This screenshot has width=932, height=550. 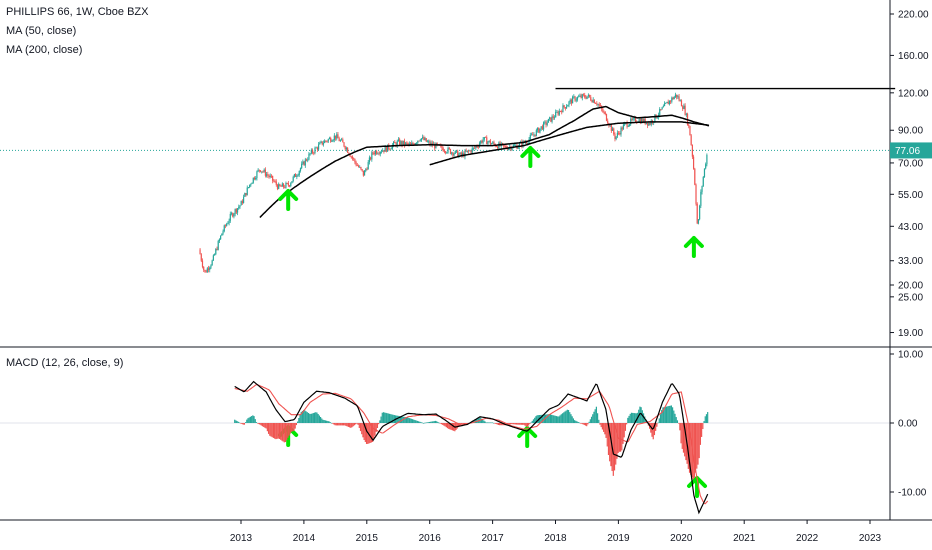 What do you see at coordinates (907, 151) in the screenshot?
I see `last-price-label: 77.06` at bounding box center [907, 151].